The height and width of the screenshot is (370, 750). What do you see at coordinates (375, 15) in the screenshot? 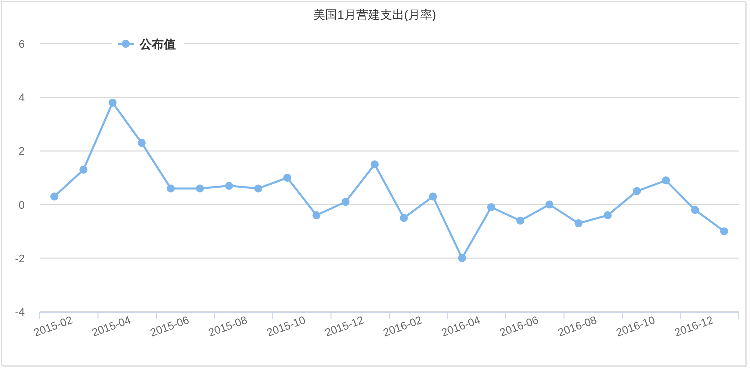
I see `title: 美国1月营建支出(月率)` at bounding box center [375, 15].